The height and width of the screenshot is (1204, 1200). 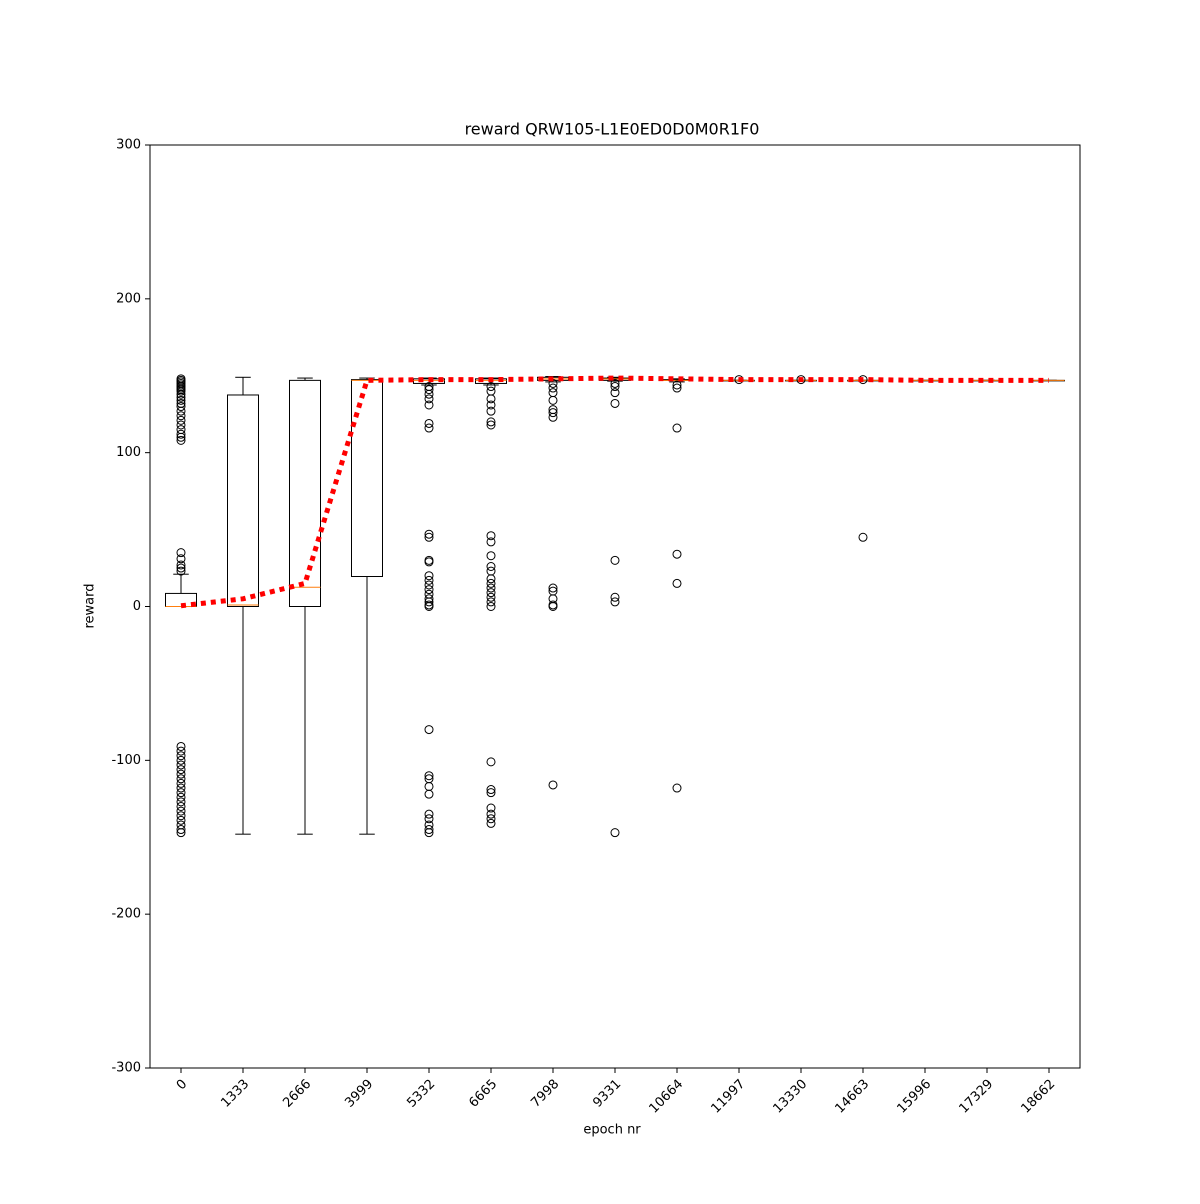 I want to click on y-tick-label: 0, so click(x=137, y=606).